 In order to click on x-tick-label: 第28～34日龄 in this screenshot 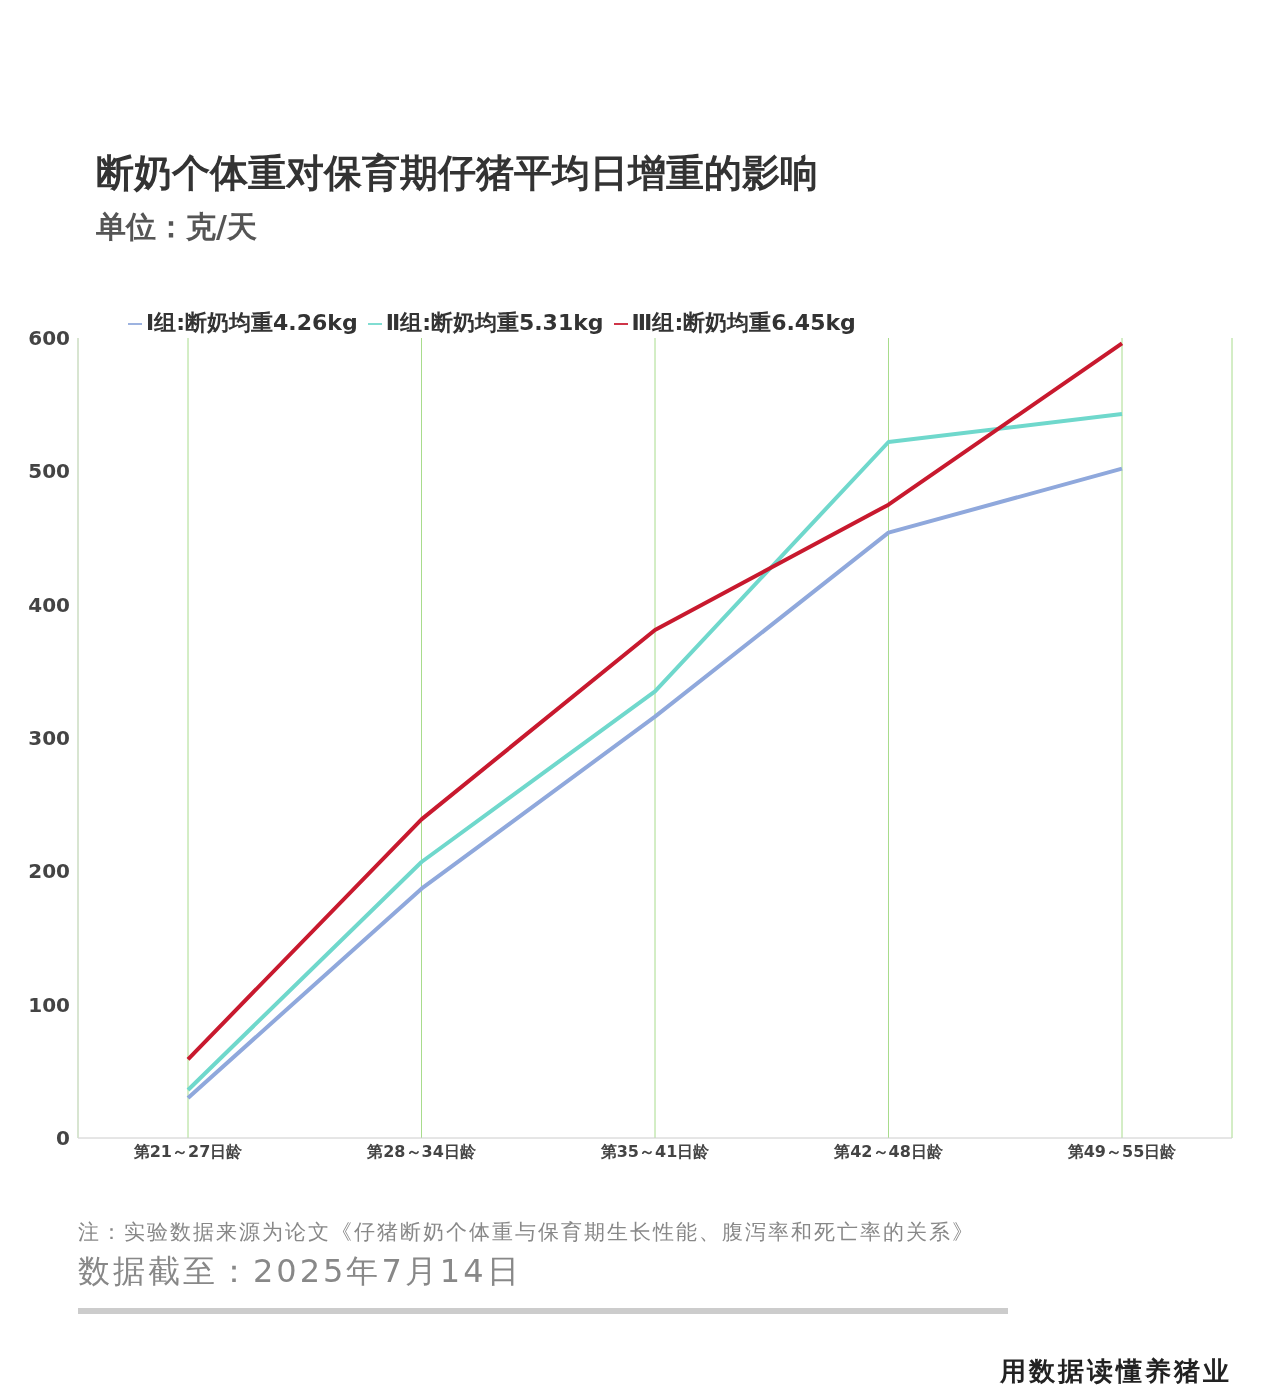, I will do `click(421, 1152)`.